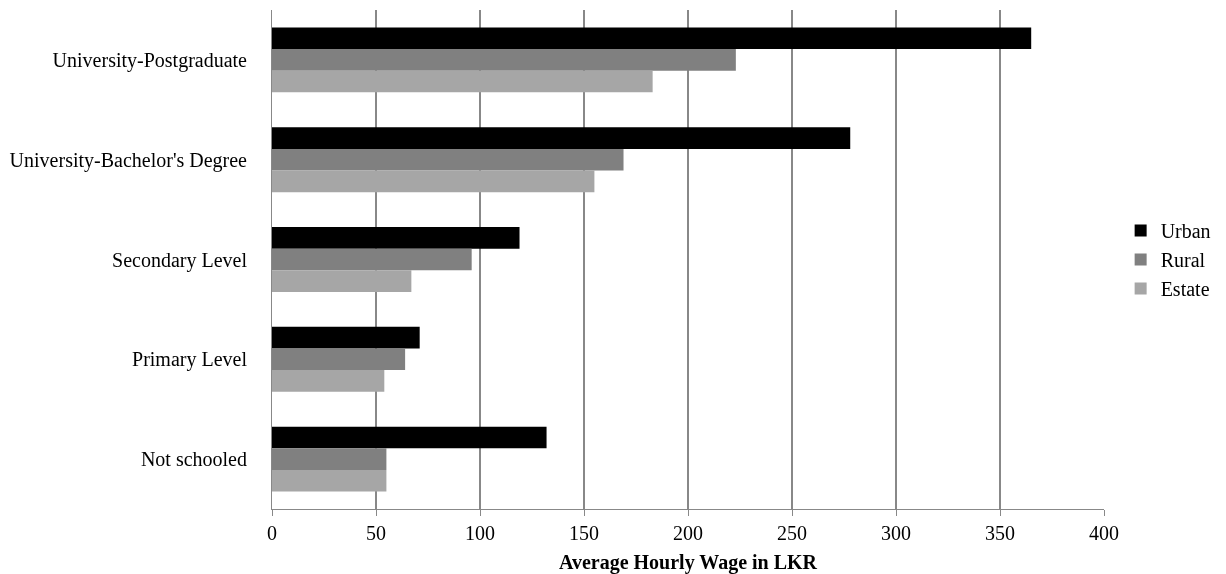  I want to click on x-tick-label: 200, so click(688, 533).